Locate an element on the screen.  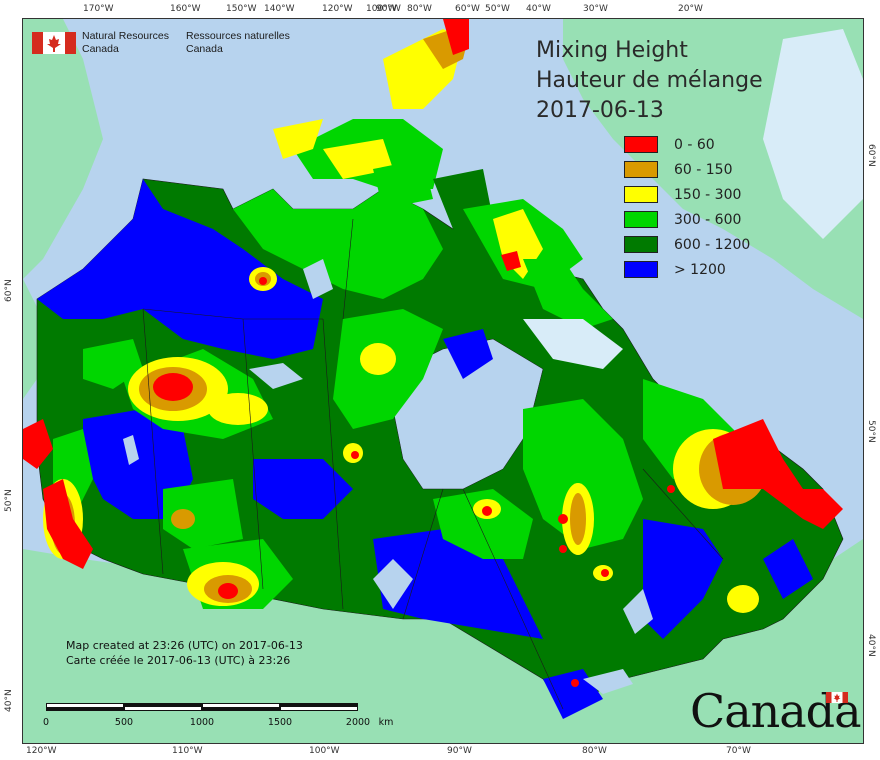
graticule-label: 40°W is located at coordinates (538, 9).